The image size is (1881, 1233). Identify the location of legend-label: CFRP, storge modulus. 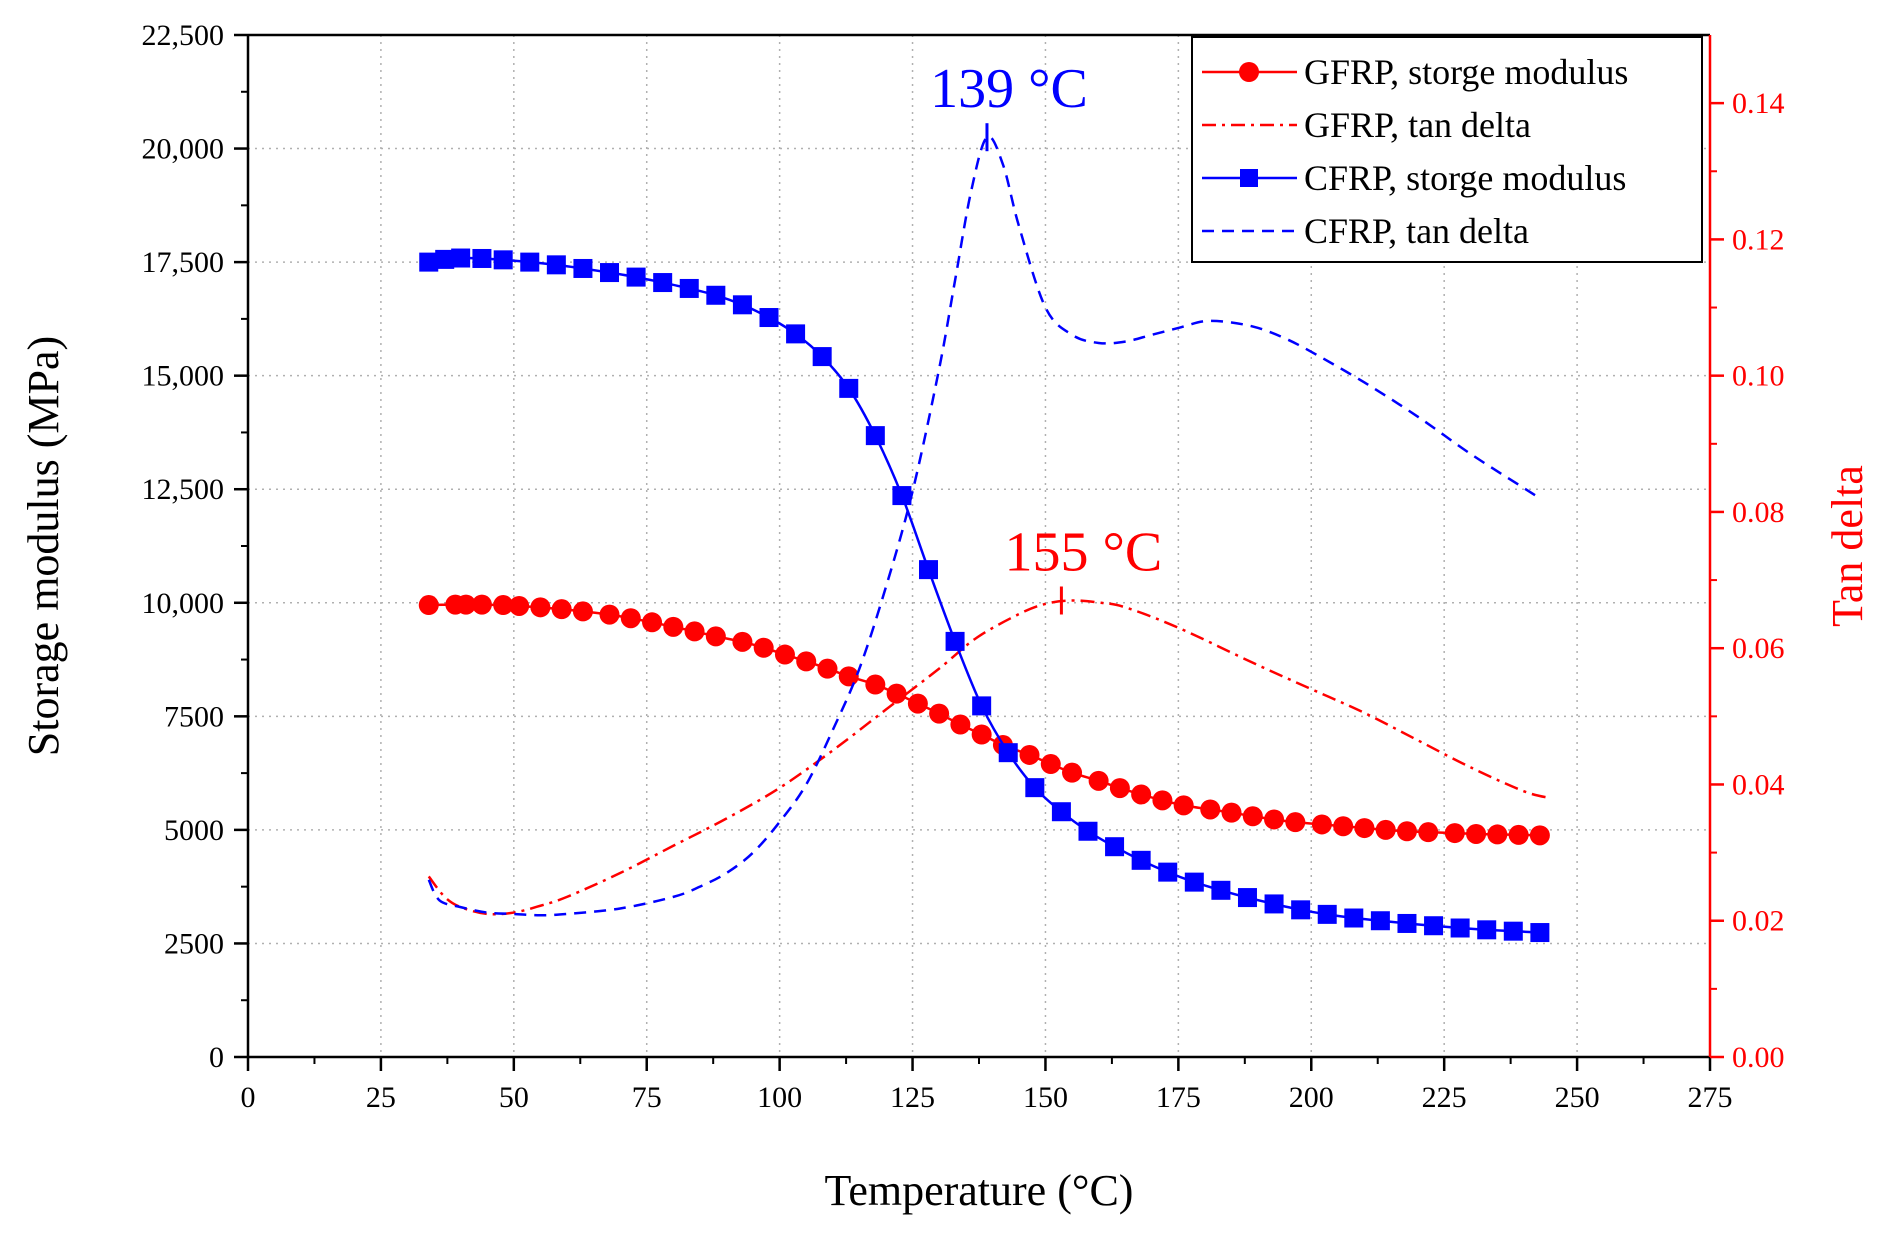
(1465, 178).